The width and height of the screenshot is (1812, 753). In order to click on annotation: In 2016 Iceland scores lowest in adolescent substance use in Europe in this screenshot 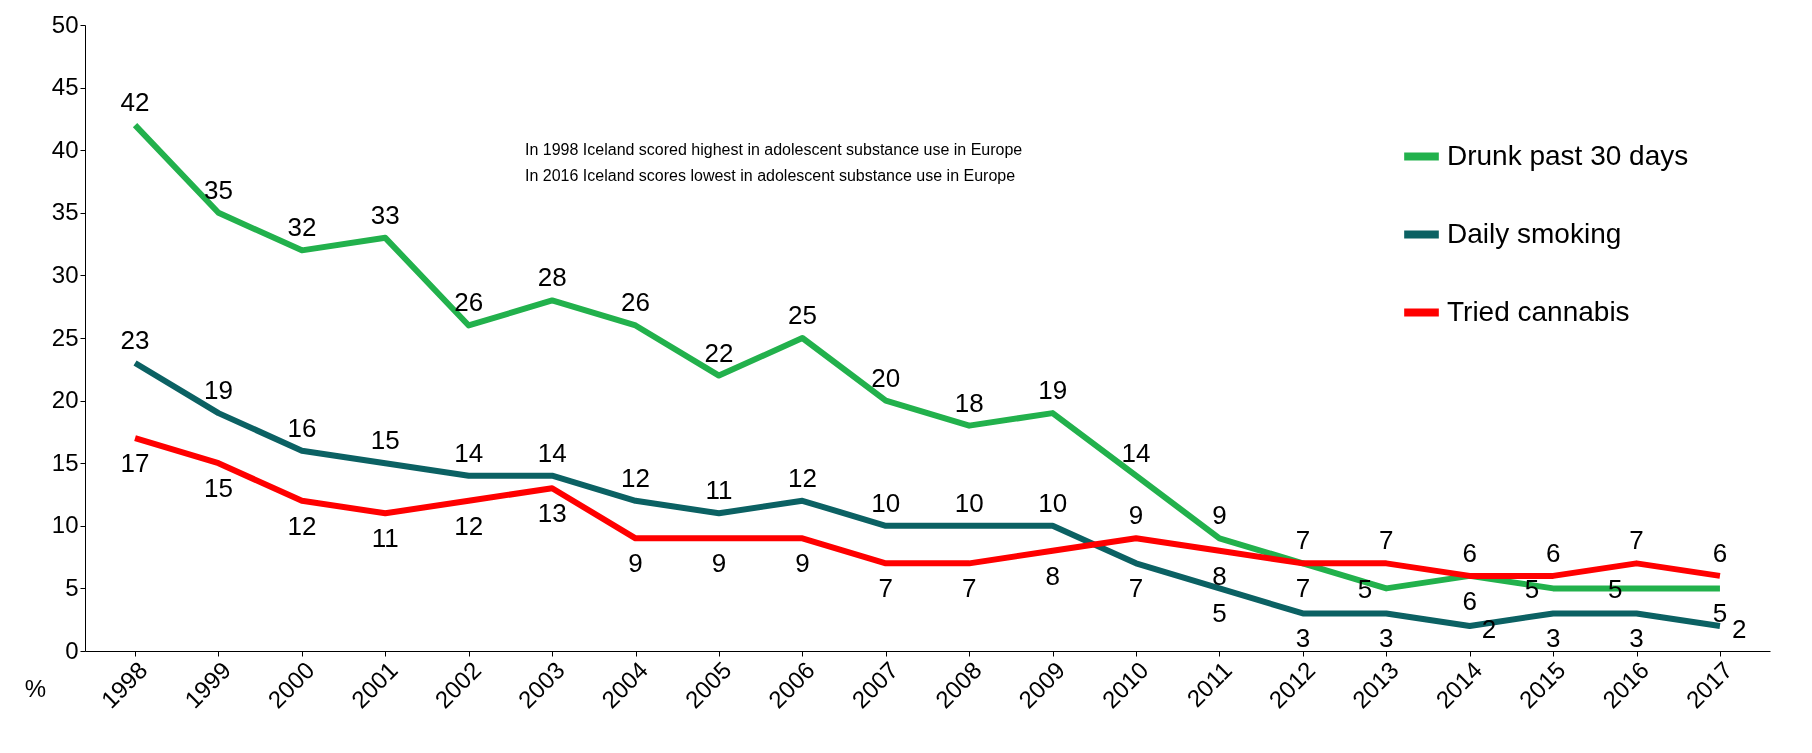, I will do `click(770, 175)`.